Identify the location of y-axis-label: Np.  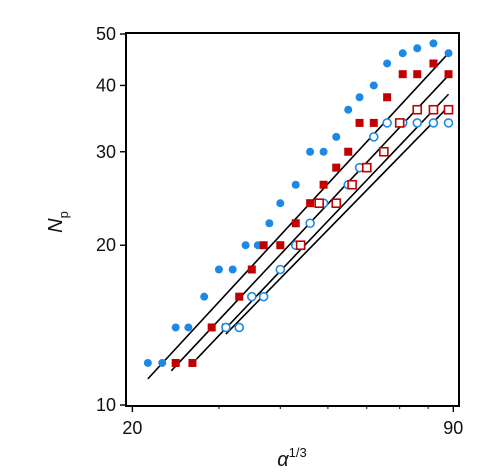
(58, 222).